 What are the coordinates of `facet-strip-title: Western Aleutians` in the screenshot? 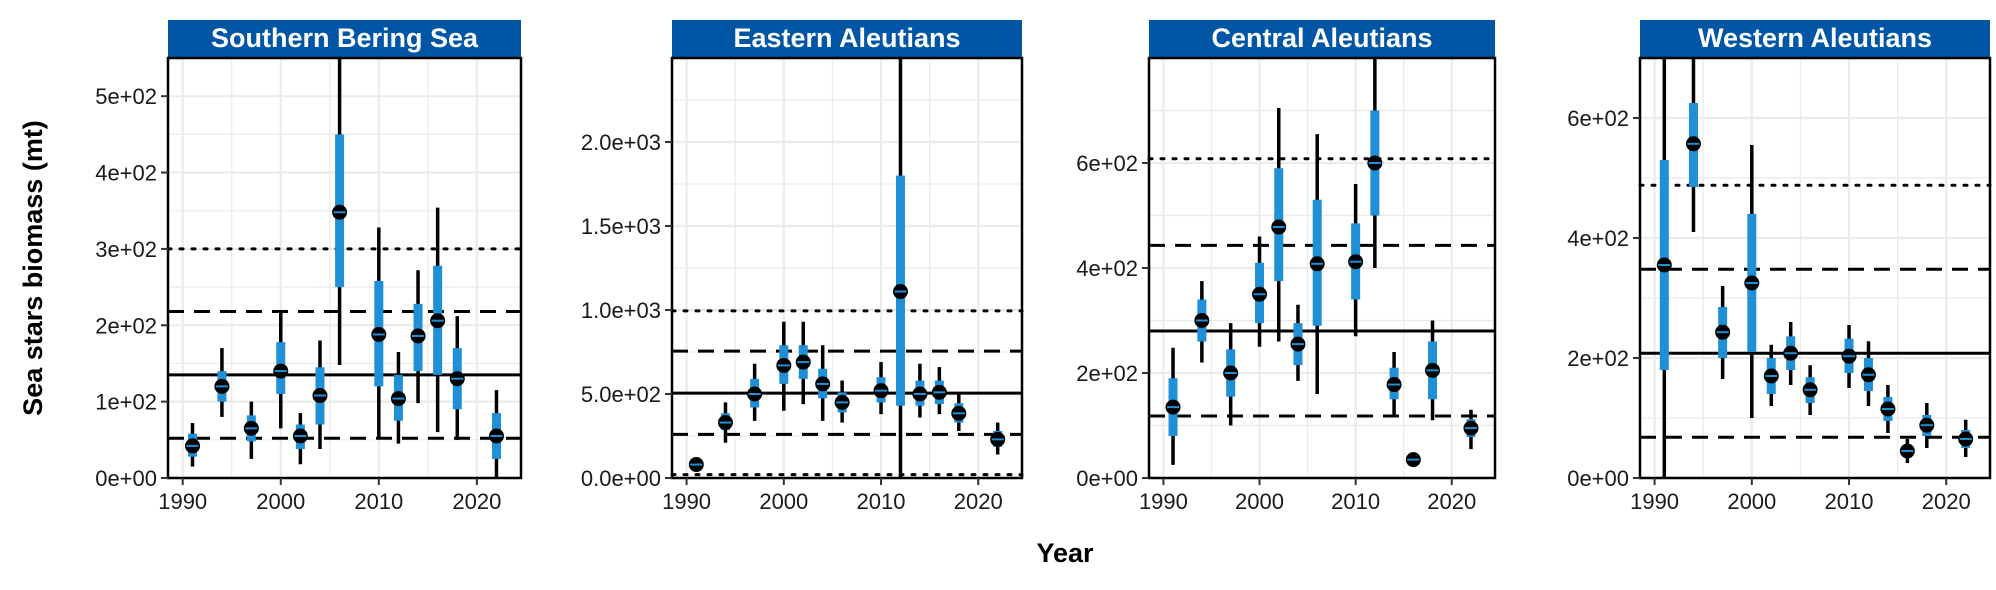 It's located at (1815, 38).